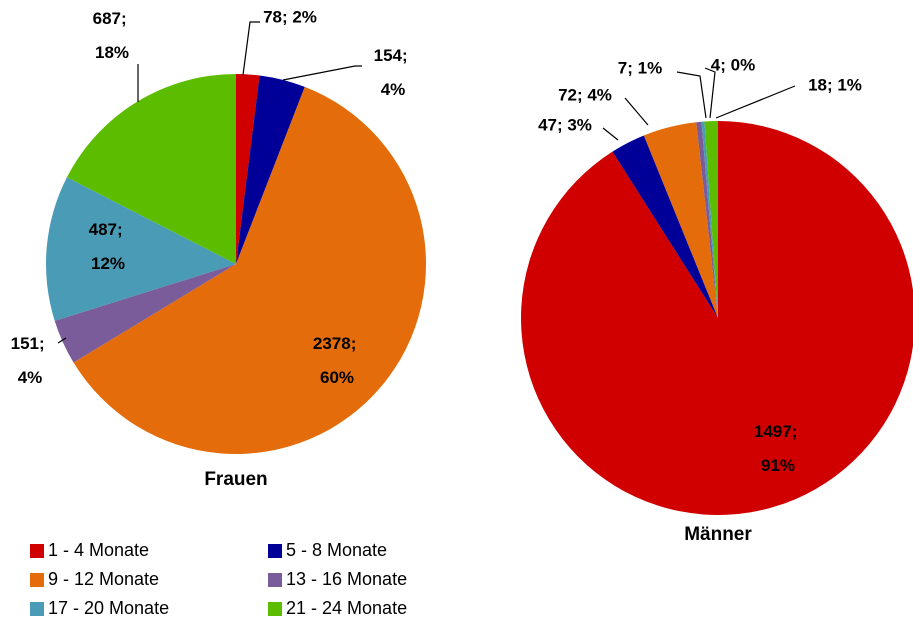 This screenshot has height=623, width=913. I want to click on legend-label: 17 - 20 Monate, so click(108, 608).